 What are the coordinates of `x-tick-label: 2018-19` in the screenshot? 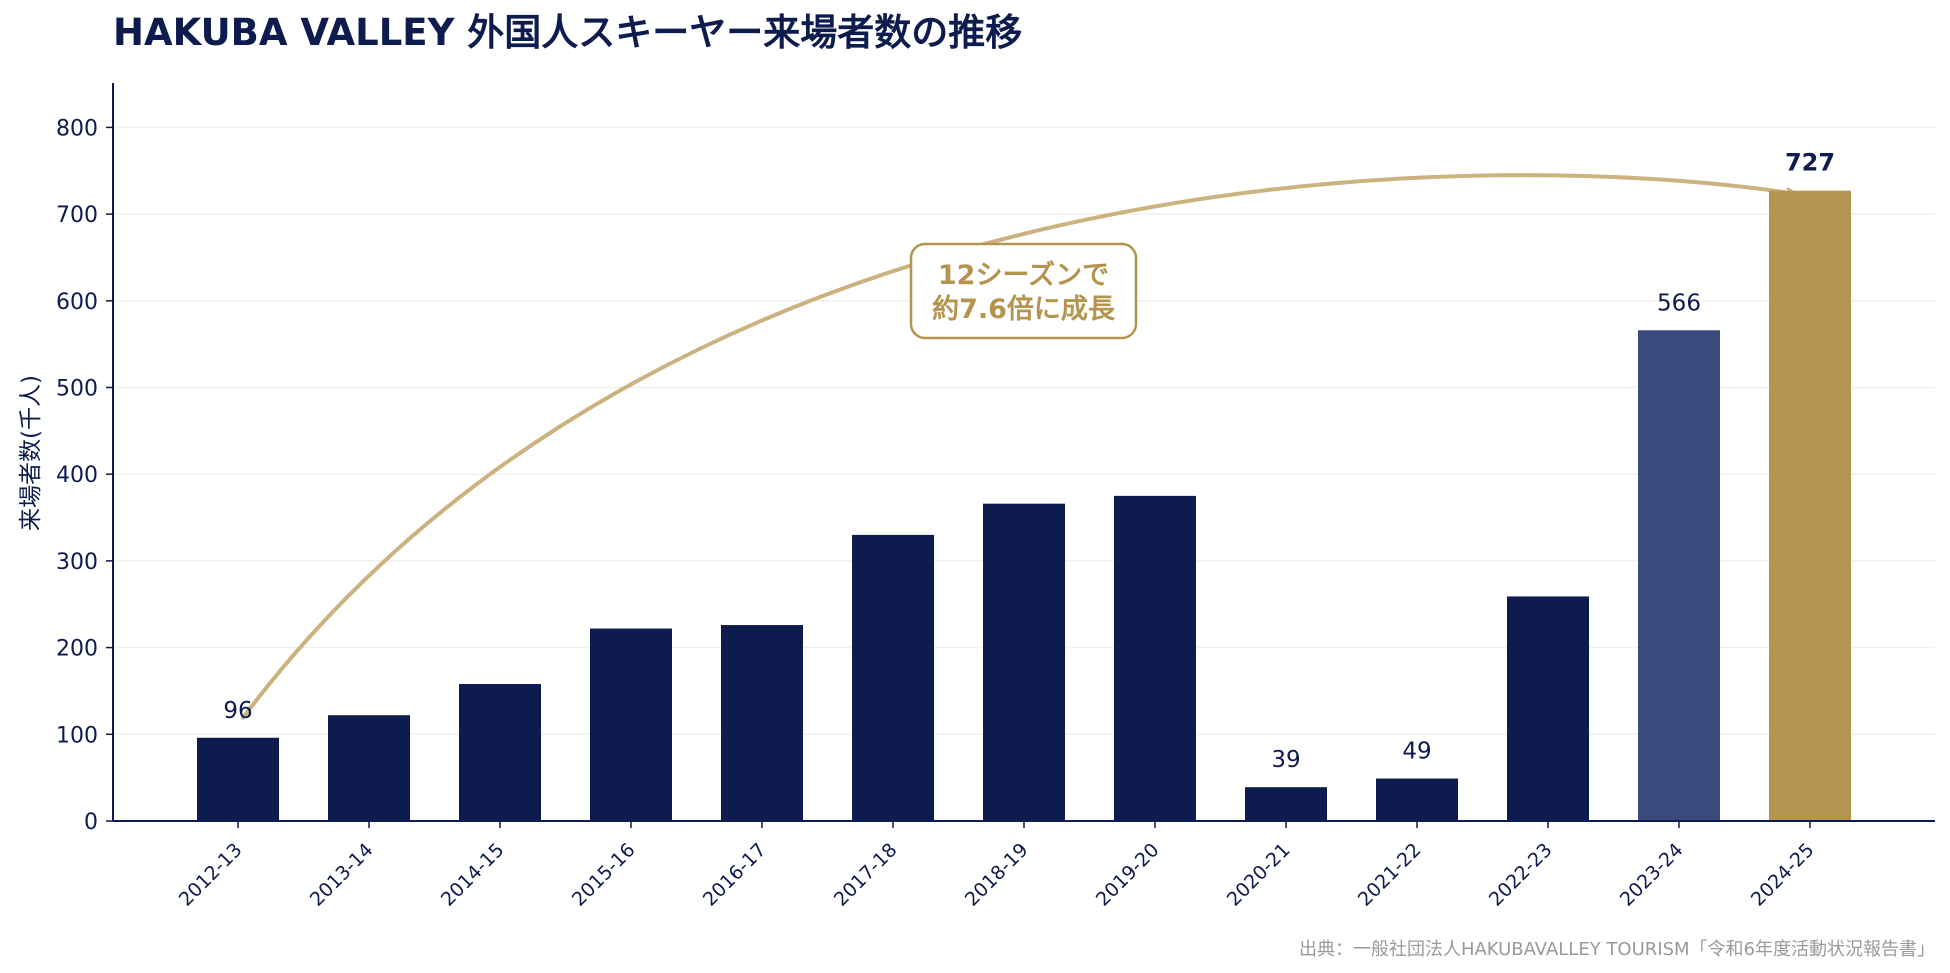 It's located at (997, 875).